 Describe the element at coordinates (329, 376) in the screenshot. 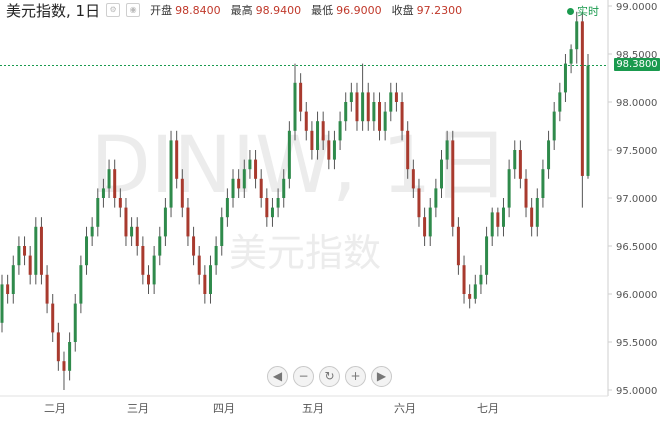

I see `reset-button: ↻` at that location.